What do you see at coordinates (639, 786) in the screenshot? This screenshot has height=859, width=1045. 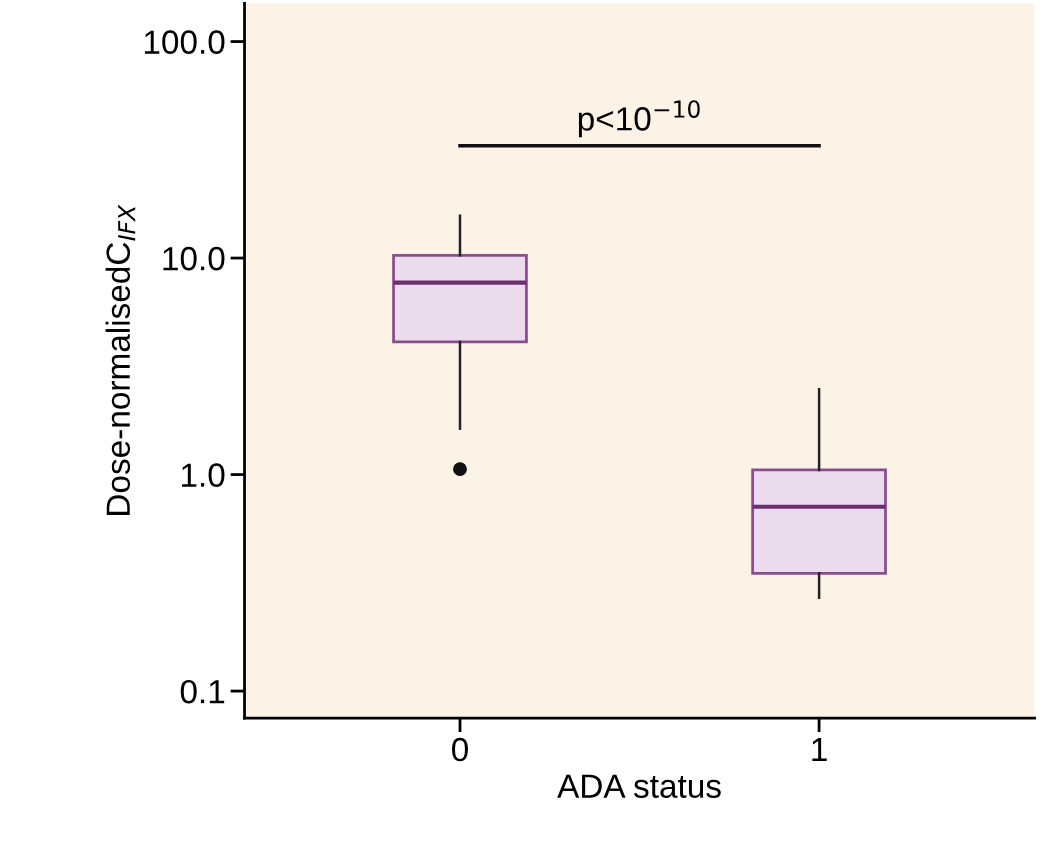 I see `x-axis-title: ADA status` at bounding box center [639, 786].